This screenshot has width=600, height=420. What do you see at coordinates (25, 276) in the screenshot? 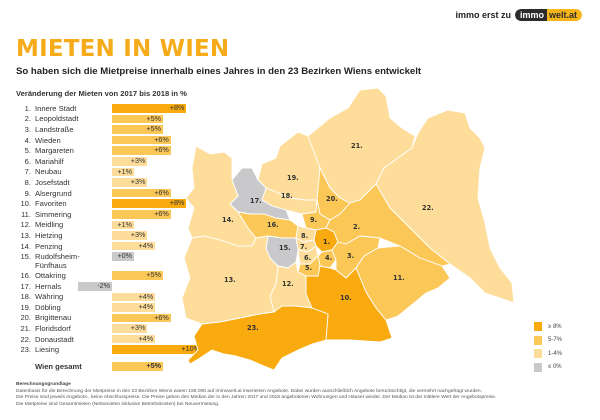
I see `district-number: 16.` at bounding box center [25, 276].